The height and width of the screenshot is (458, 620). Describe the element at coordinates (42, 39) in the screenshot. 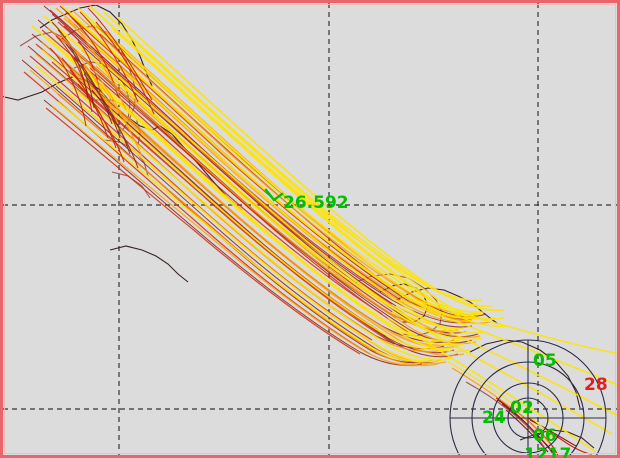

I see `coastline-soft` at that location.